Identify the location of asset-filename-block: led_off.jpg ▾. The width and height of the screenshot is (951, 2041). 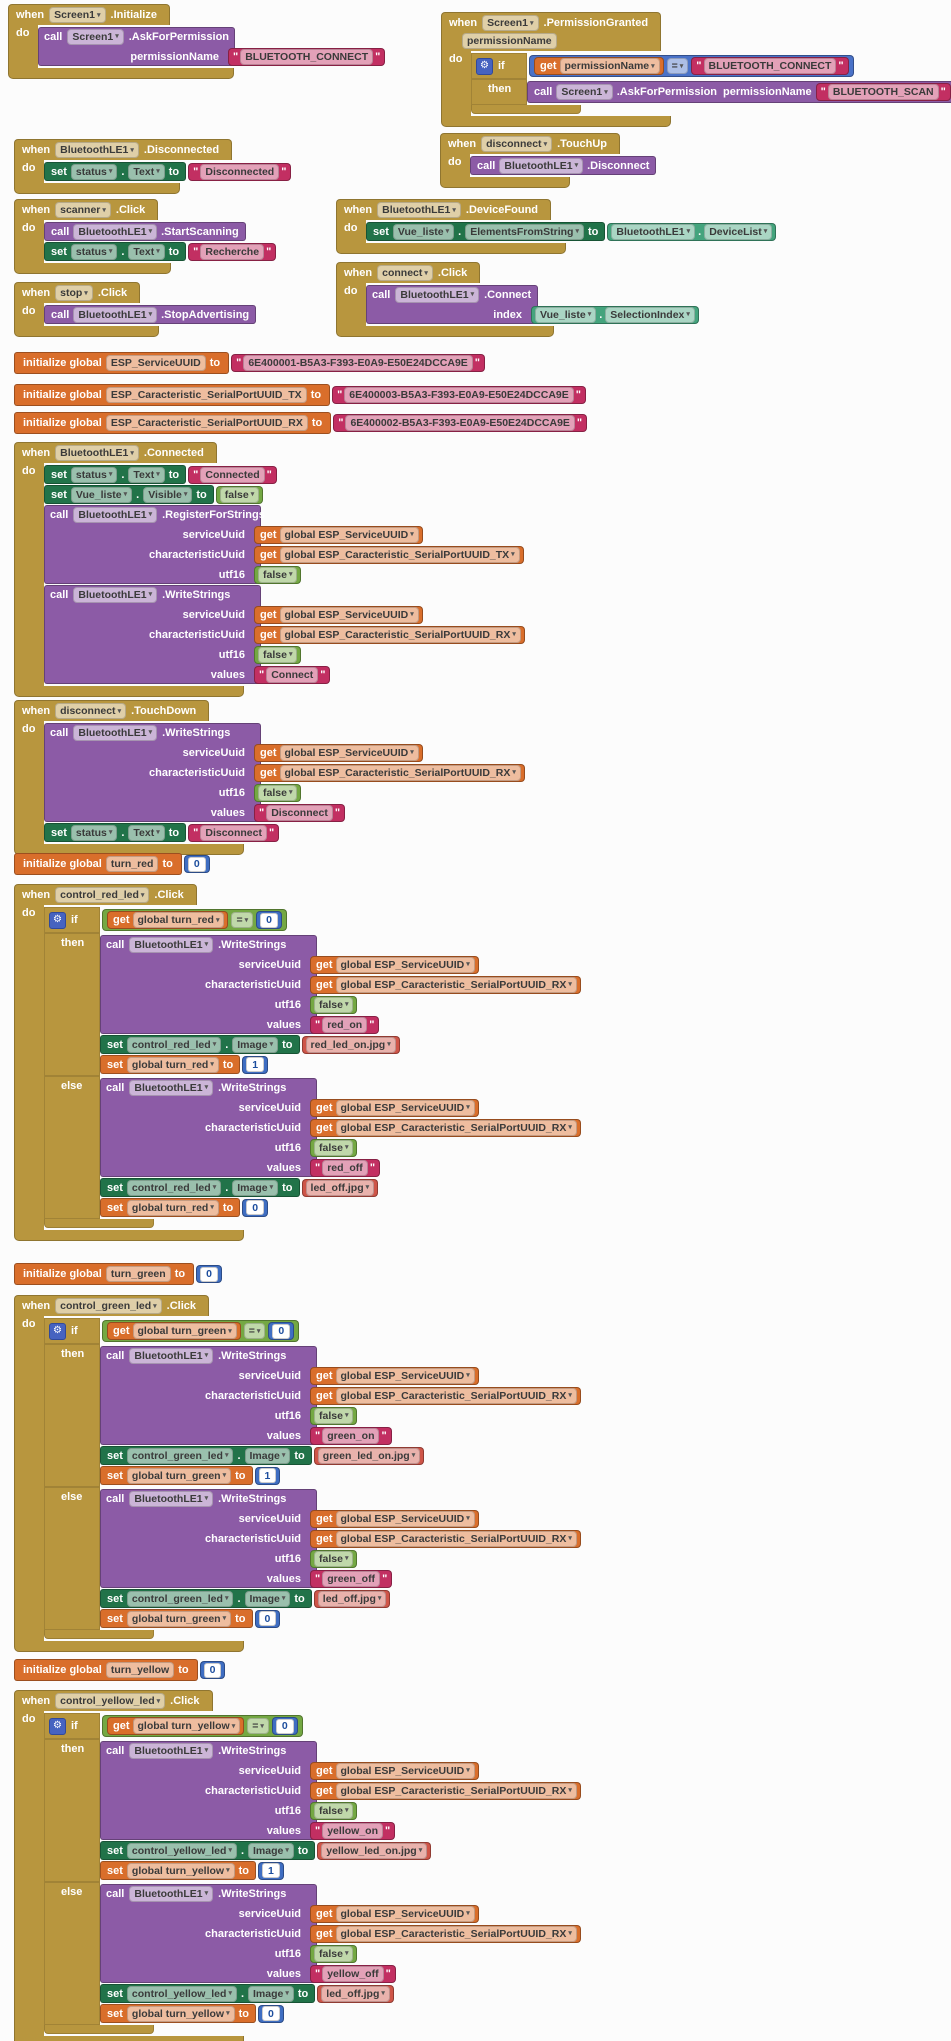
(355, 1993).